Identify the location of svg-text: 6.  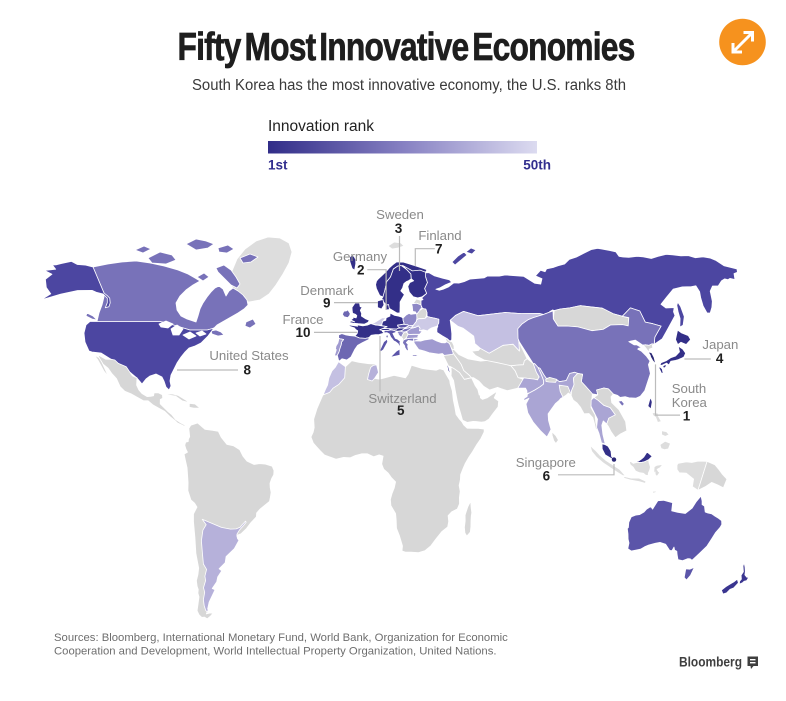
(547, 476).